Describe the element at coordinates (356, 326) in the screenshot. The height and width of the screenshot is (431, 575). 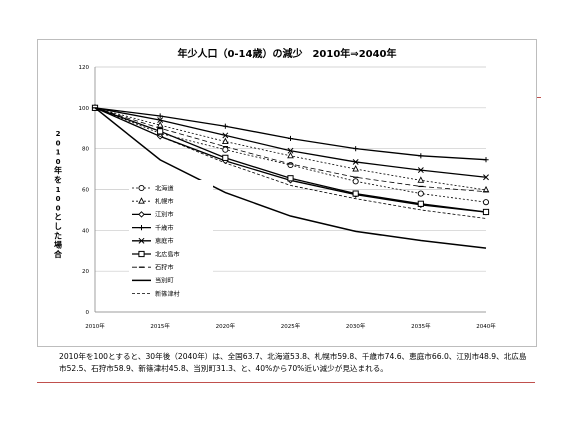
I see `x-tick-label: 2030年` at that location.